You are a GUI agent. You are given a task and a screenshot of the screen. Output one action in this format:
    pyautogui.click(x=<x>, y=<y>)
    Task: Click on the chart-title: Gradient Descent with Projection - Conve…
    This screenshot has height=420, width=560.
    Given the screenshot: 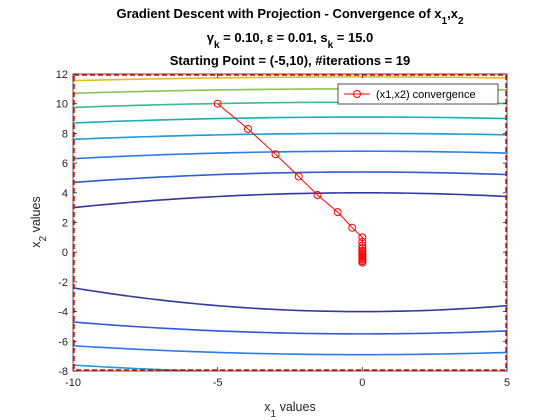 What is the action you would take?
    pyautogui.click(x=289, y=37)
    